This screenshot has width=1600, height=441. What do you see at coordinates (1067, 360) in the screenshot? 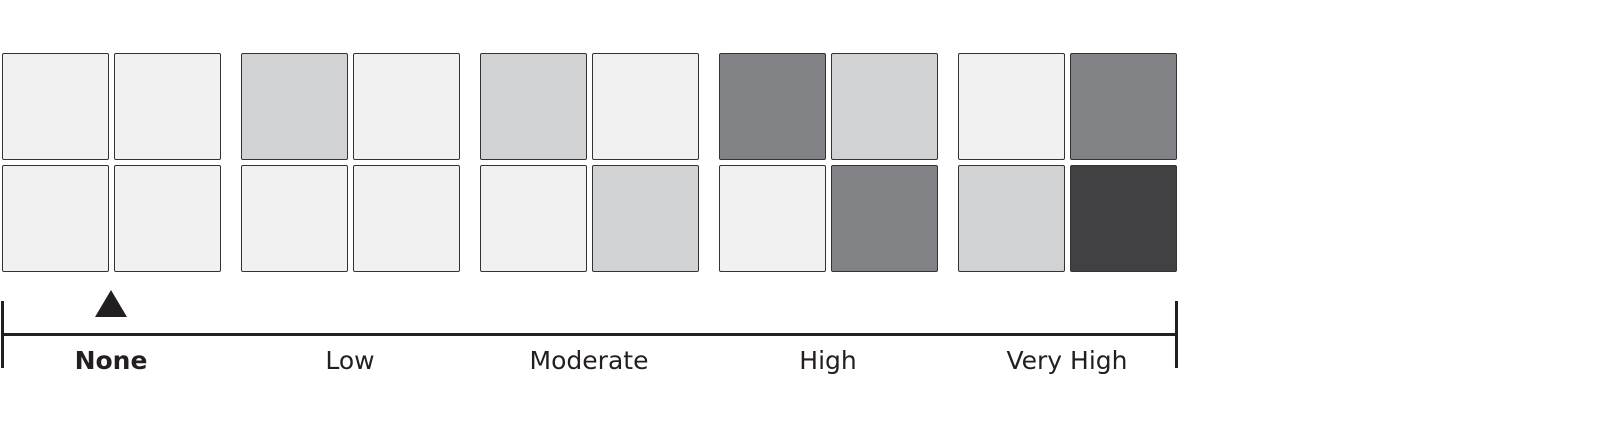
I see `level-label: Very High` at bounding box center [1067, 360].